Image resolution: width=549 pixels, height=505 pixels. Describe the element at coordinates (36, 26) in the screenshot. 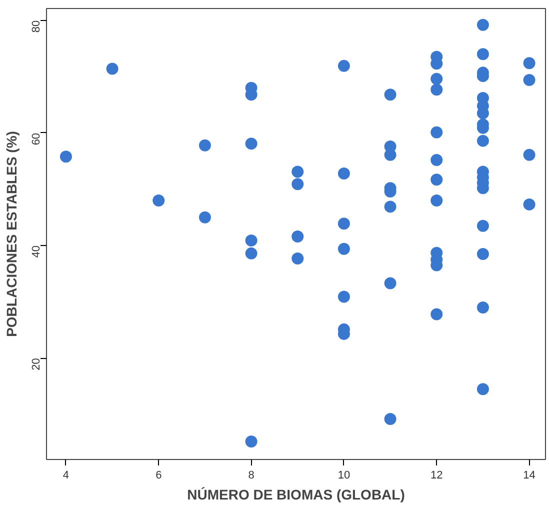

I see `y-tick-label: 80` at that location.